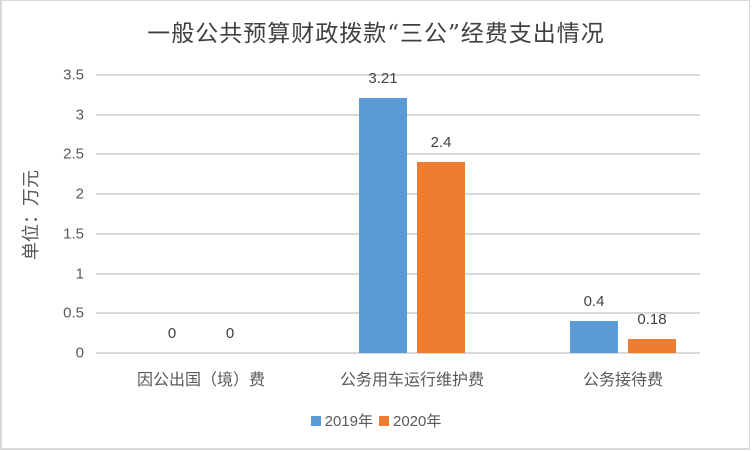  Describe the element at coordinates (417, 421) in the screenshot. I see `legend-label-2020: 2020年` at that location.